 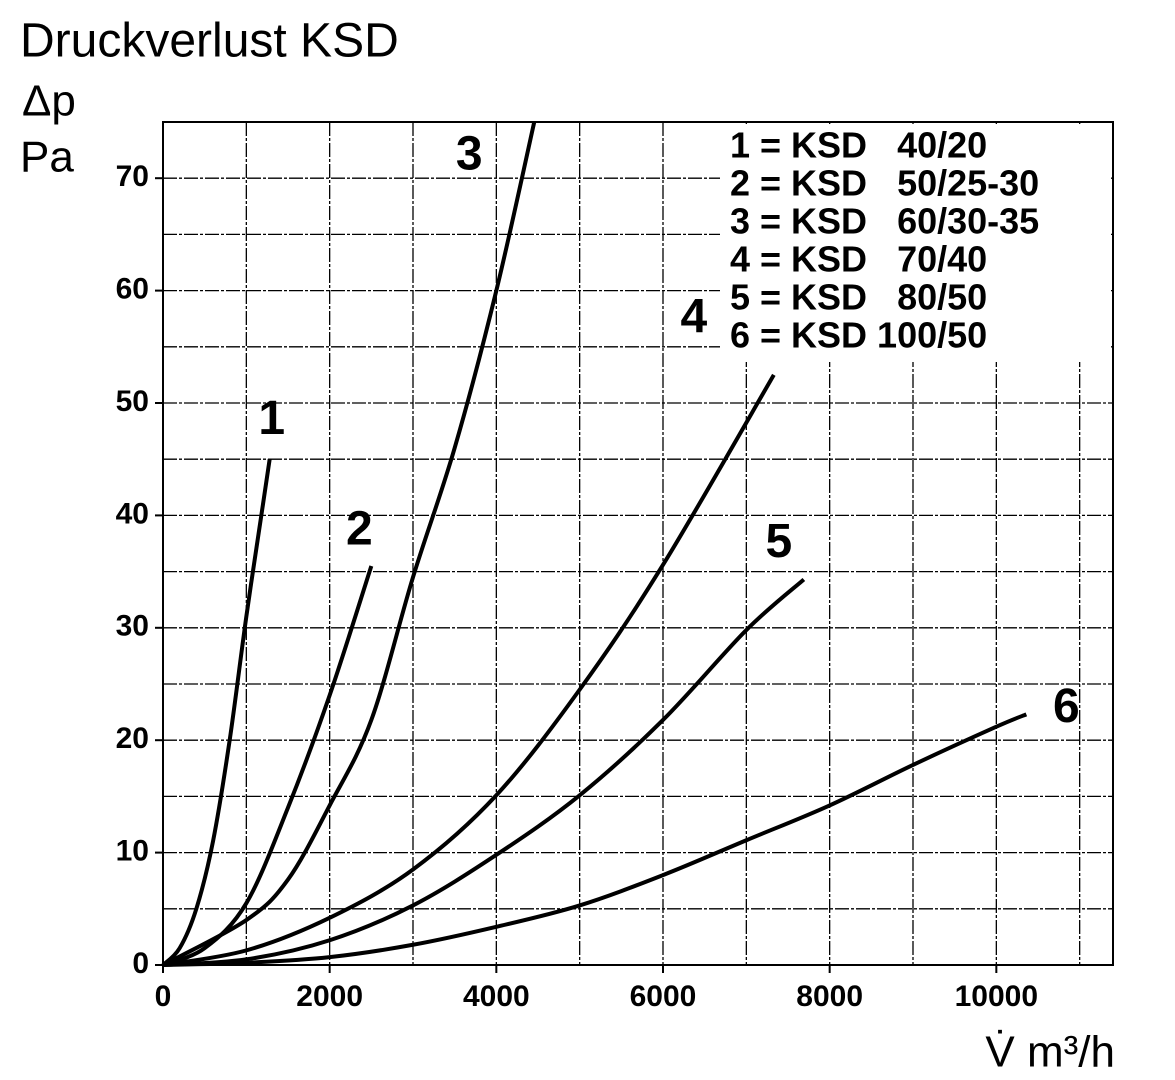 I want to click on y-tick-label: 0, so click(x=140, y=963).